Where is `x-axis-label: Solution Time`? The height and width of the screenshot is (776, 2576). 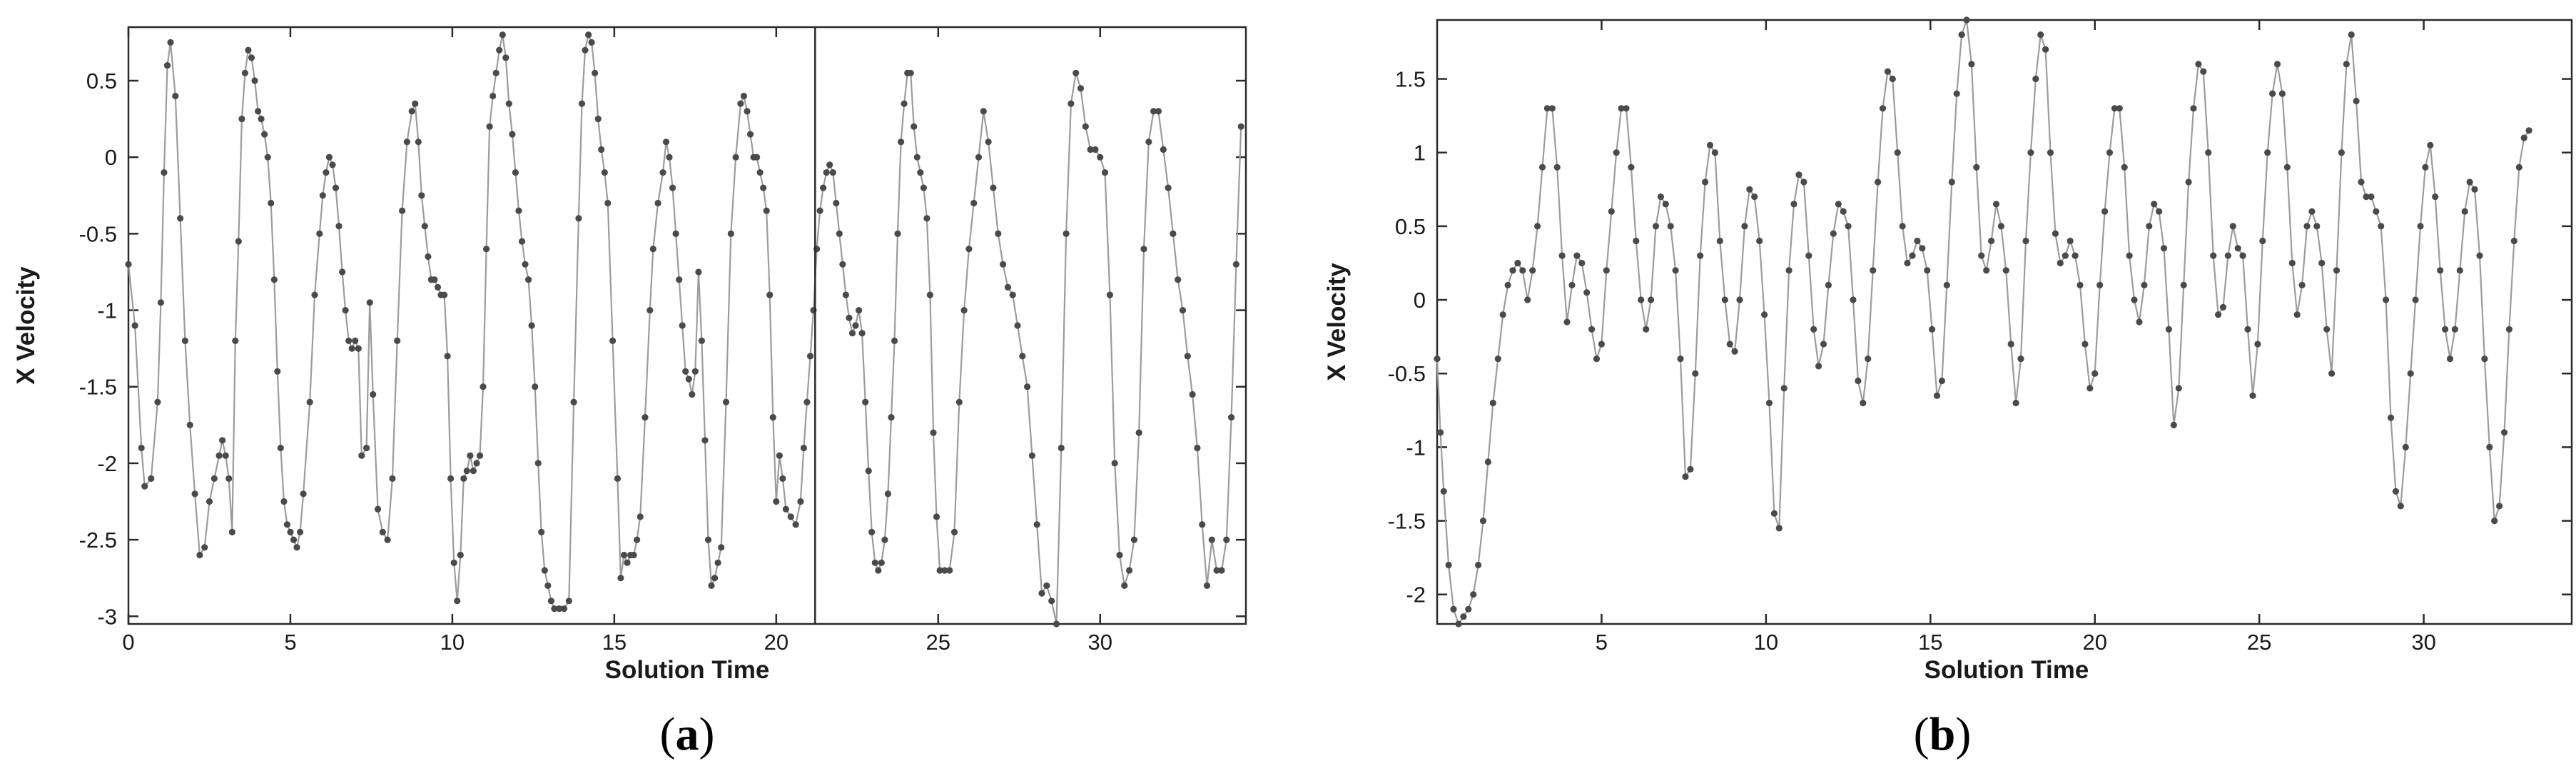 x-axis-label: Solution Time is located at coordinates (687, 670).